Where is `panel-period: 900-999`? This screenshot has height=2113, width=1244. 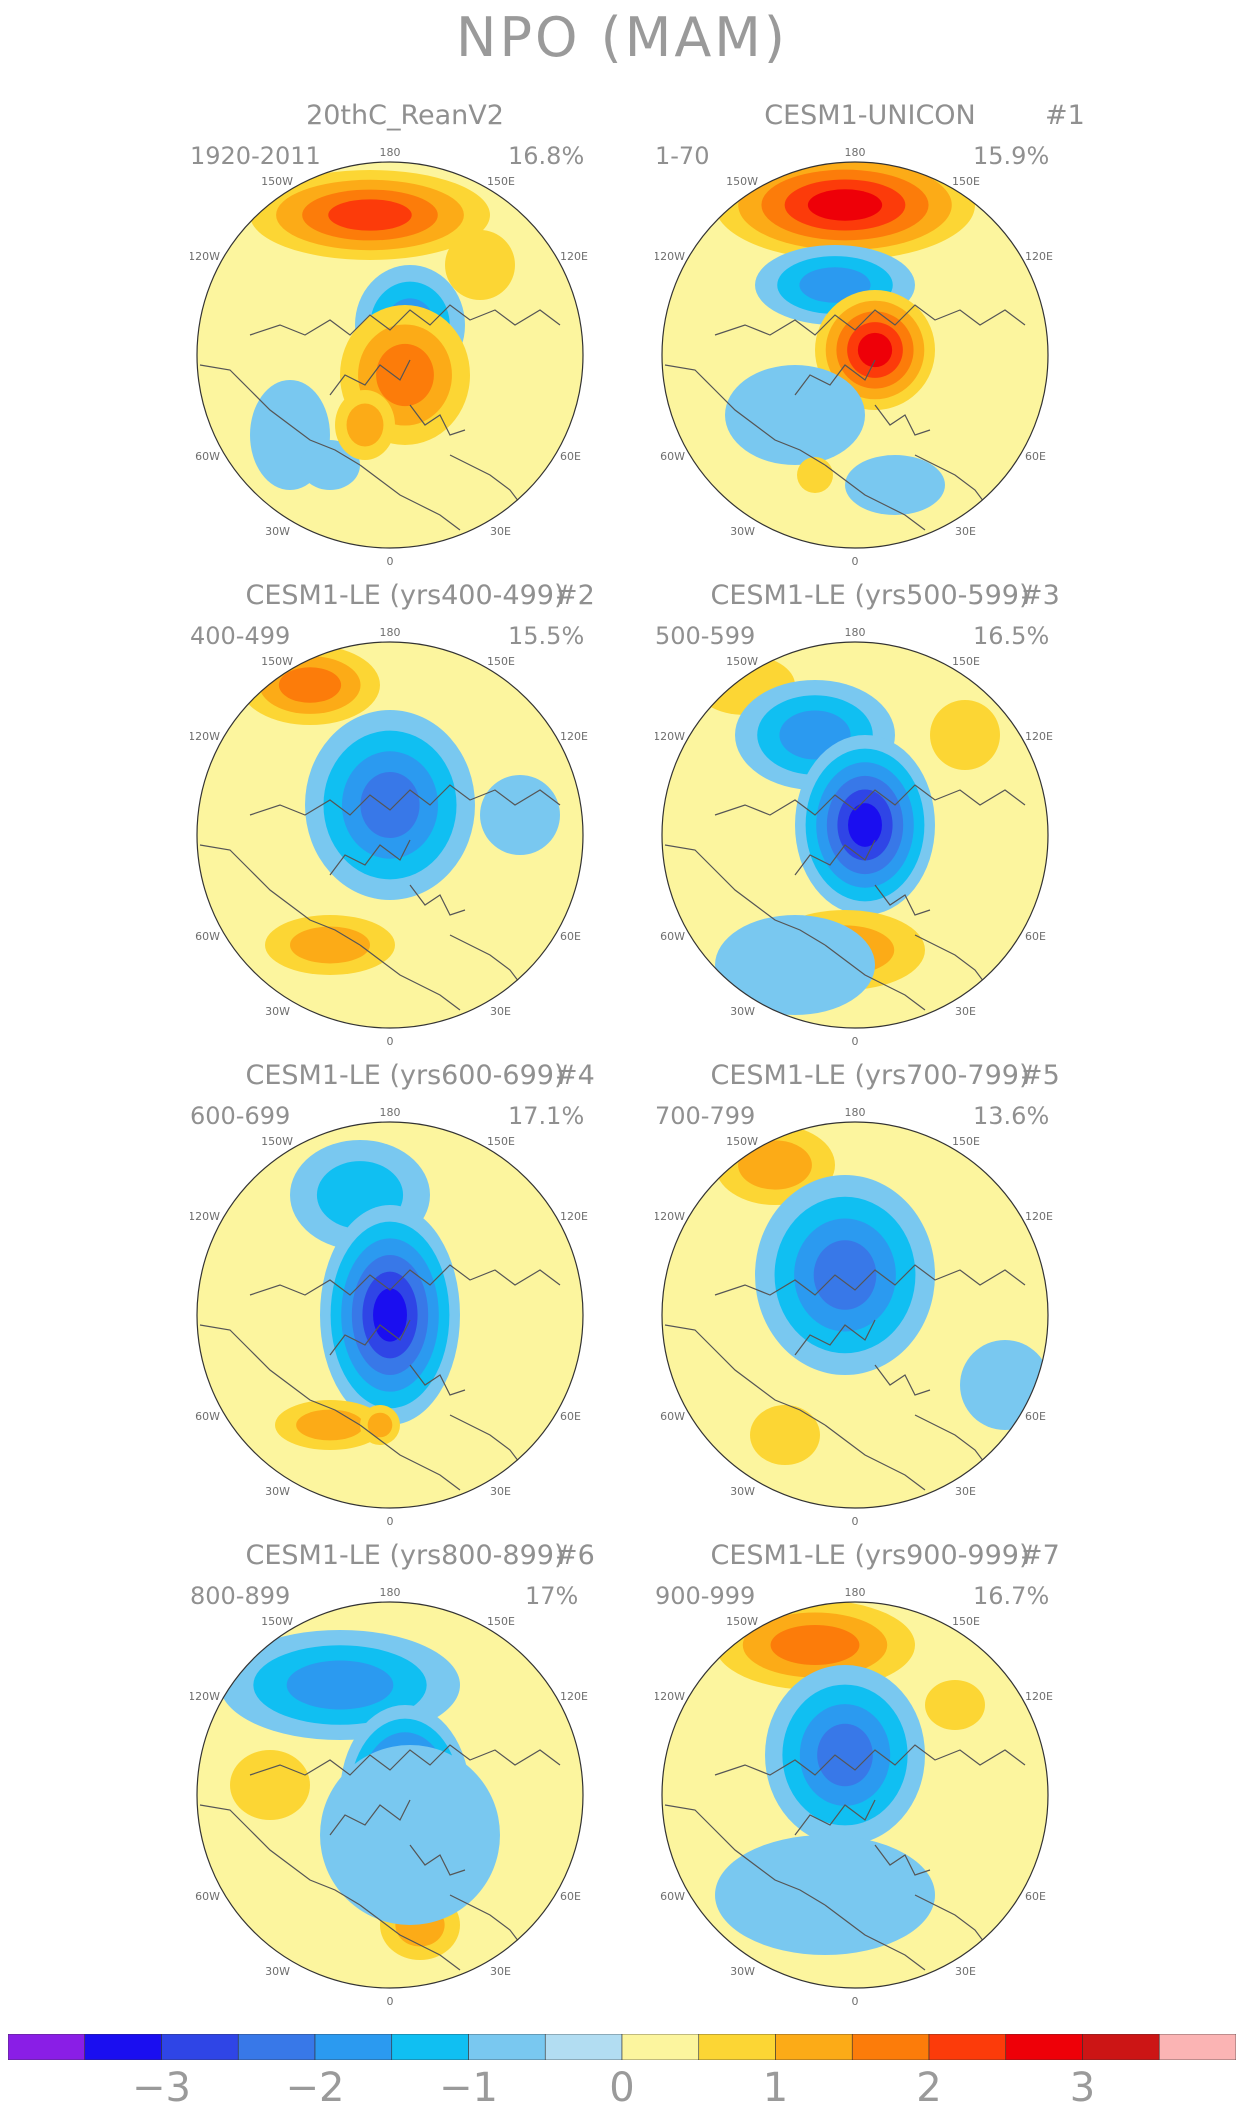
panel-period: 900-999 is located at coordinates (705, 1596).